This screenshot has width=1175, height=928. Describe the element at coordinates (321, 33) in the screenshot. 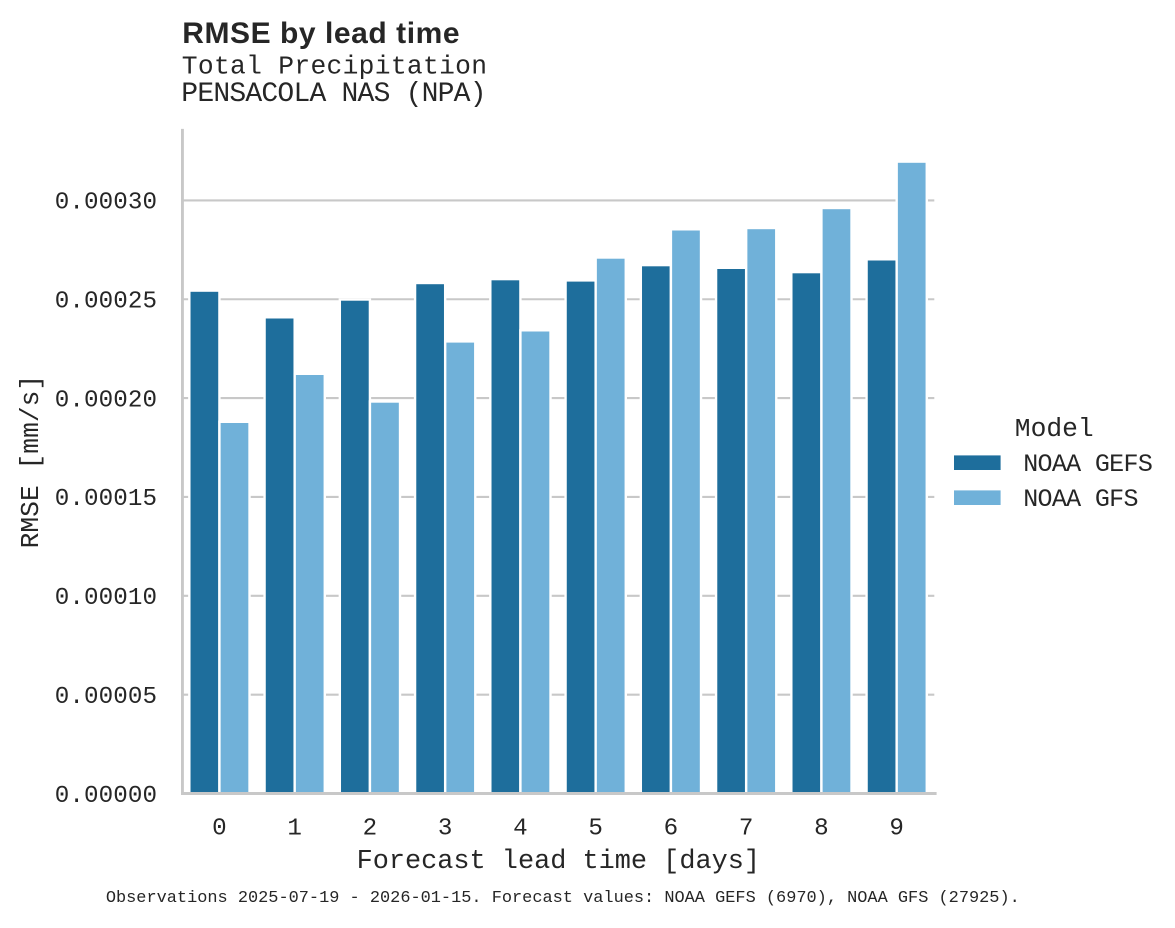

I see `svg-text: RMSE by lead time` at that location.